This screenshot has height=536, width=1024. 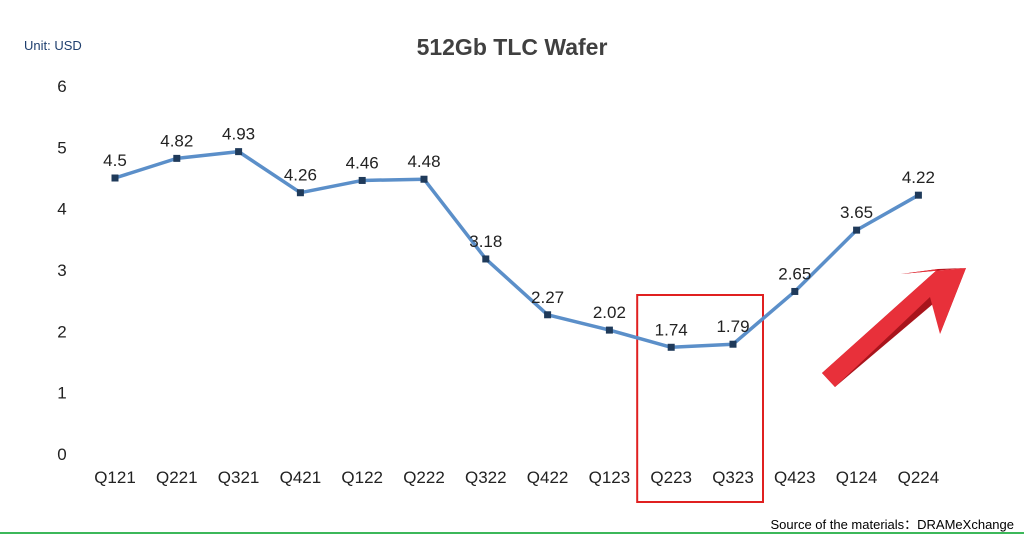 I want to click on x-tick-label: Q322, so click(x=486, y=477).